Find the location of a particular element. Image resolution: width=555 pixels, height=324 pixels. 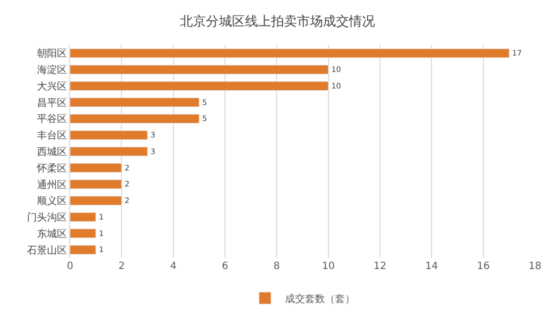

y-tick-label: 海淀区 is located at coordinates (52, 70).